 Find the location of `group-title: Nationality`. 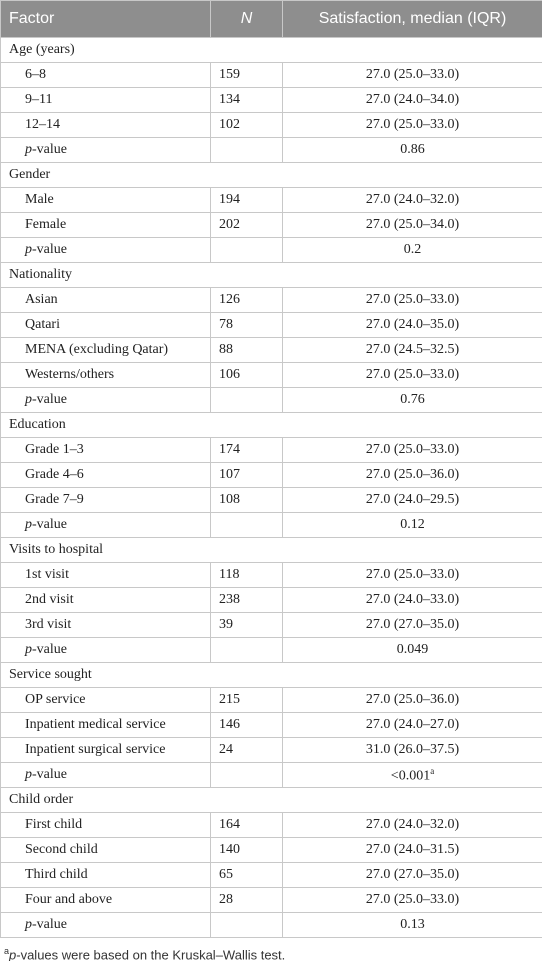

group-title: Nationality is located at coordinates (271, 275).